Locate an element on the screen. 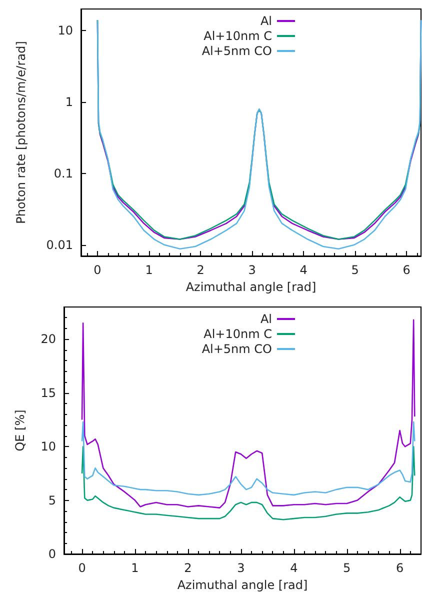 This screenshot has width=422, height=596. y-tick-label: 5 is located at coordinates (52, 500).